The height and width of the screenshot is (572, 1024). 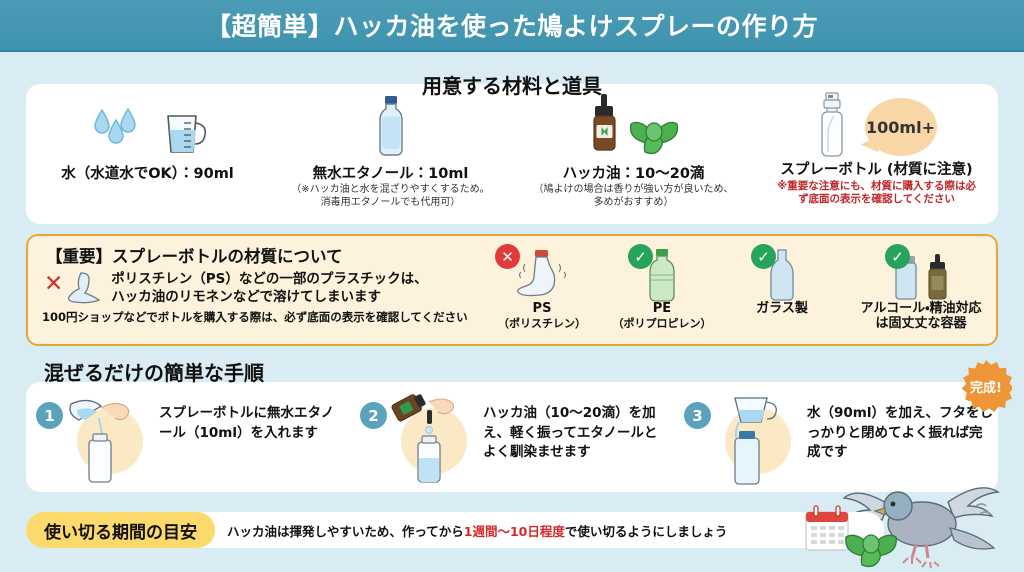 I want to click on step-item-3: 3 水（90ml）を加え、フタをしっかりと閉めてよく振れば完成です, so click(x=836, y=437).